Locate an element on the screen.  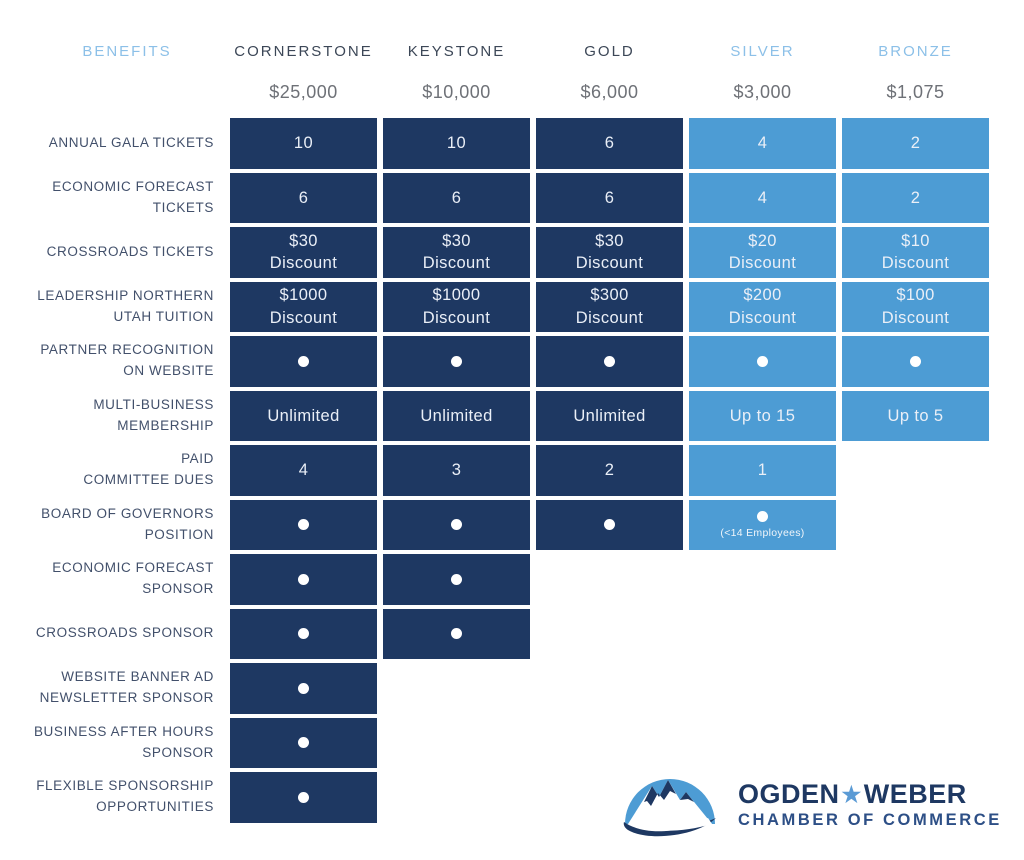
logo-text: OGDEN ★ WEBER CHAMBER OF COMMERCE is located at coordinates (870, 805).